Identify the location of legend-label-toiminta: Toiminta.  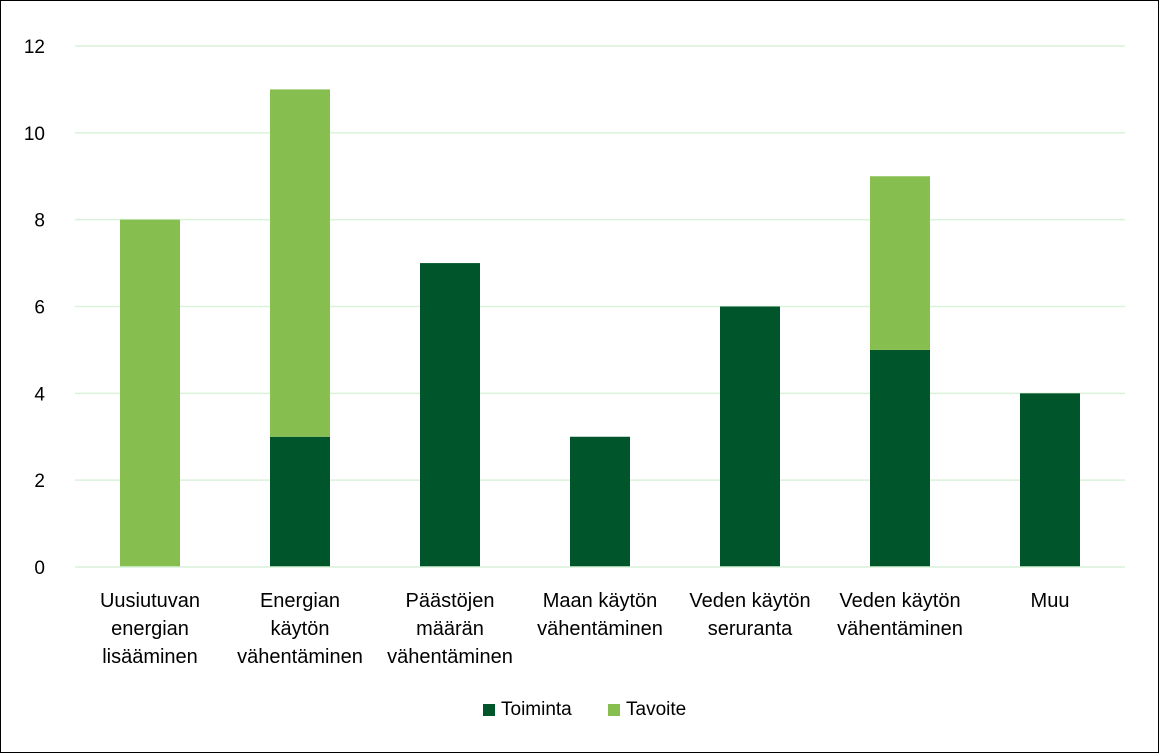
(536, 709).